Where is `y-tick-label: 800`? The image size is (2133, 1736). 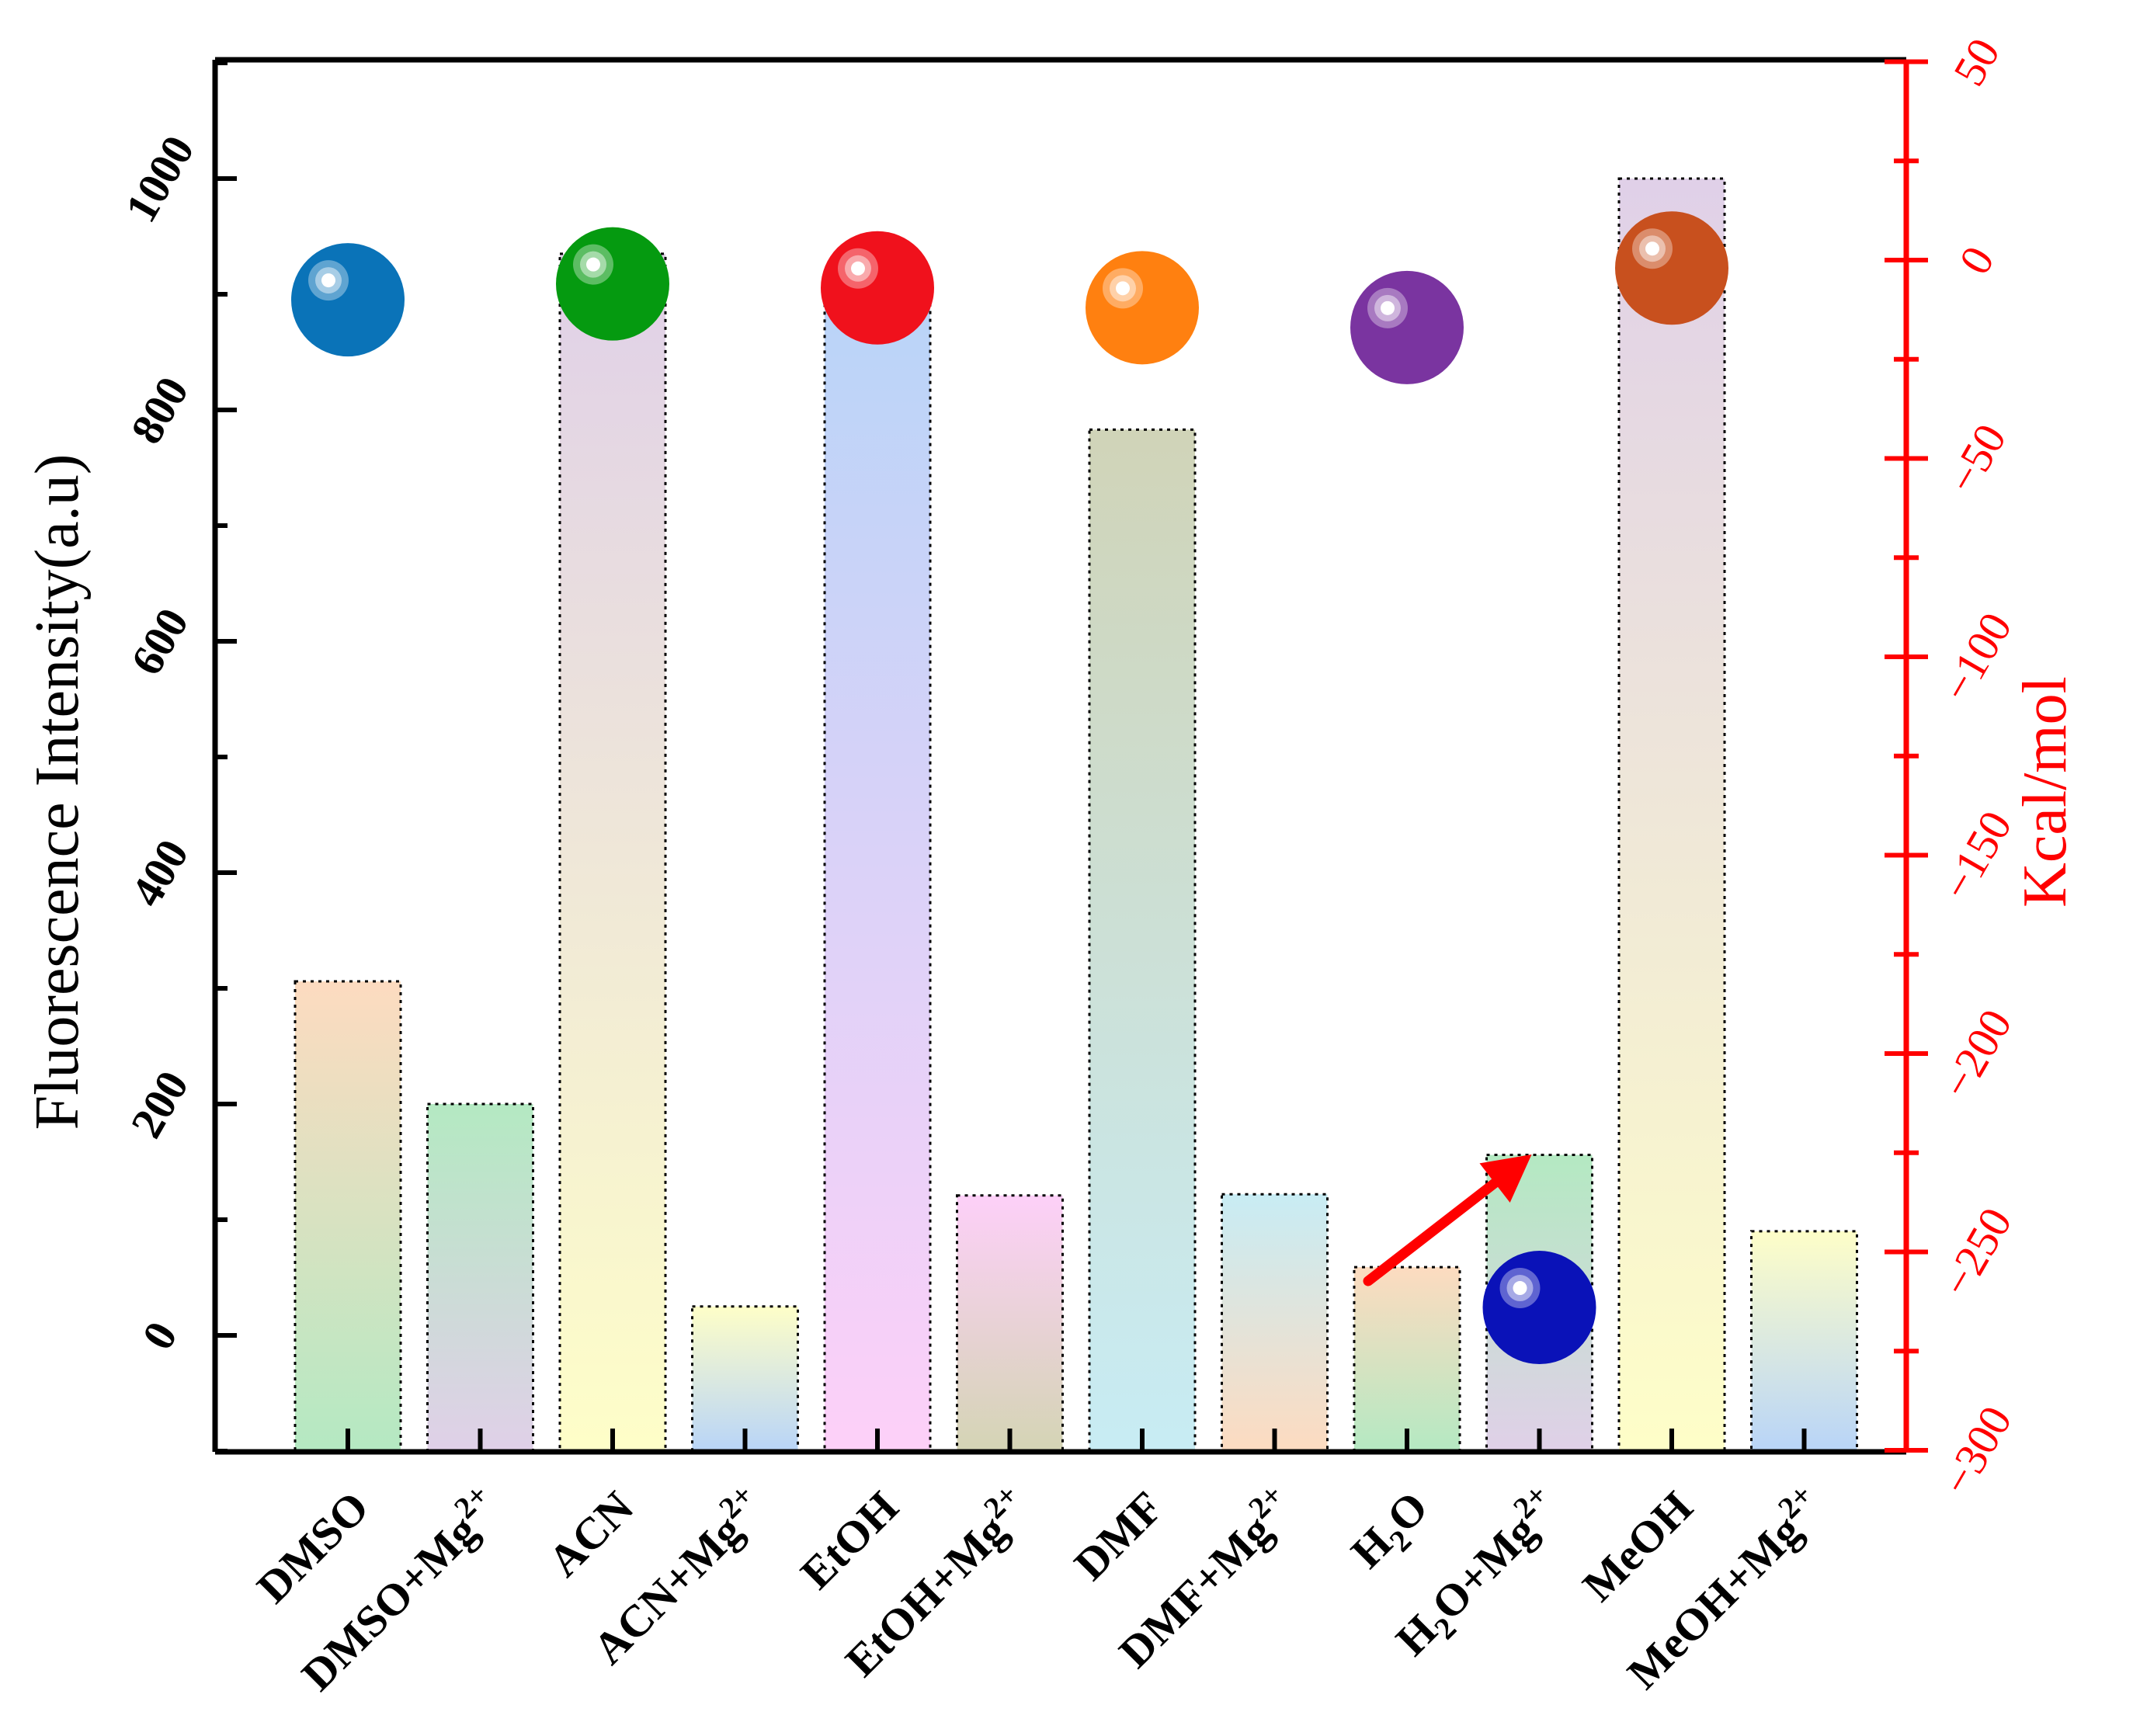 y-tick-label: 800 is located at coordinates (160, 410).